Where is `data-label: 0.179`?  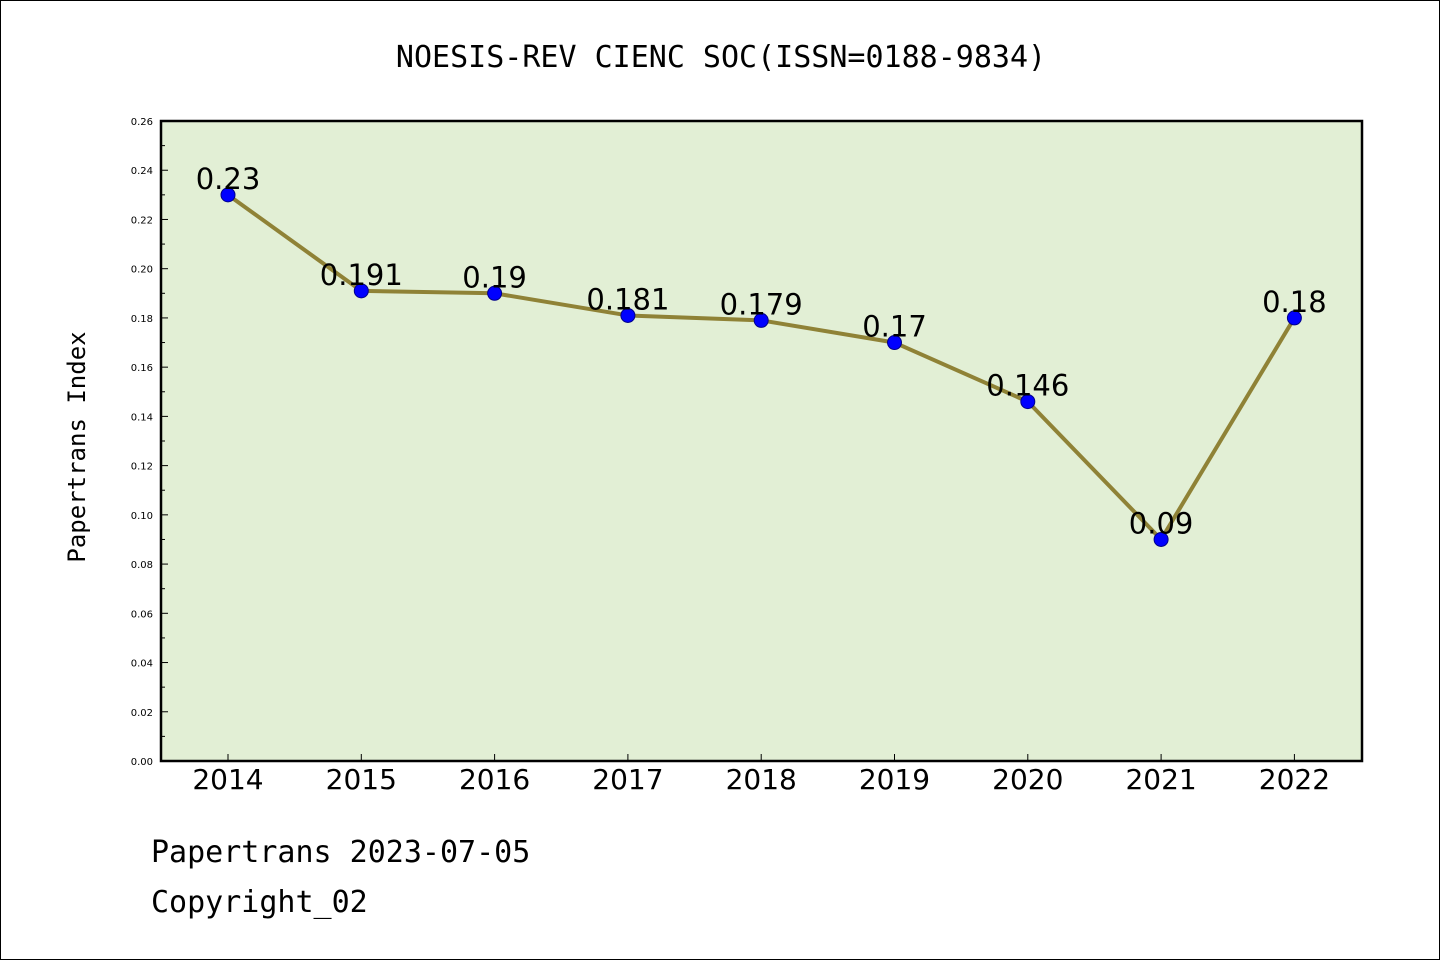 data-label: 0.179 is located at coordinates (761, 304).